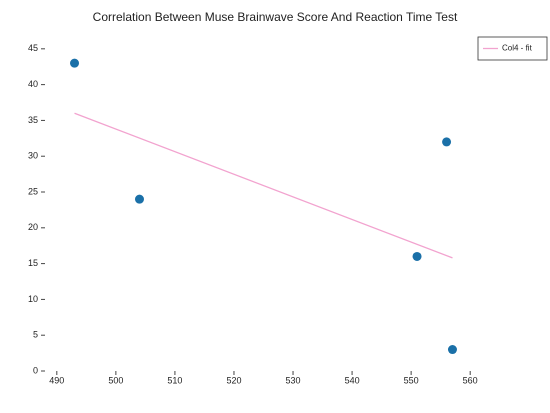  I want to click on x-tick-label: 520, so click(233, 380).